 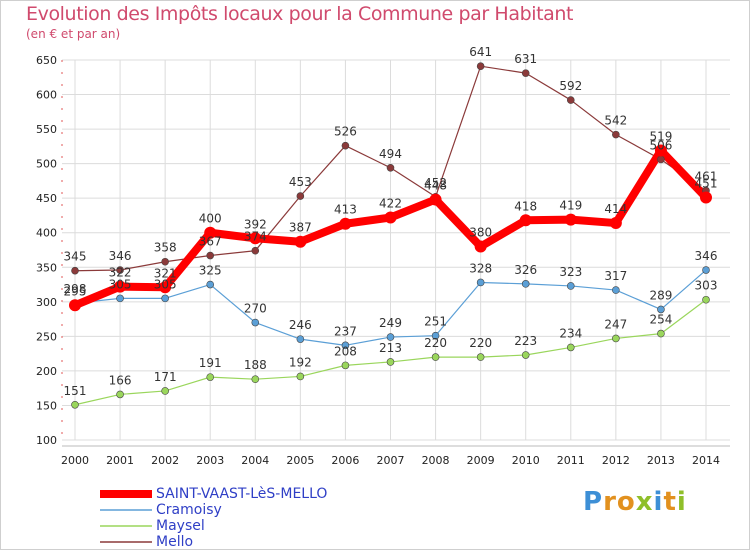 I want to click on legend-swatch-maysel, so click(x=126, y=526).